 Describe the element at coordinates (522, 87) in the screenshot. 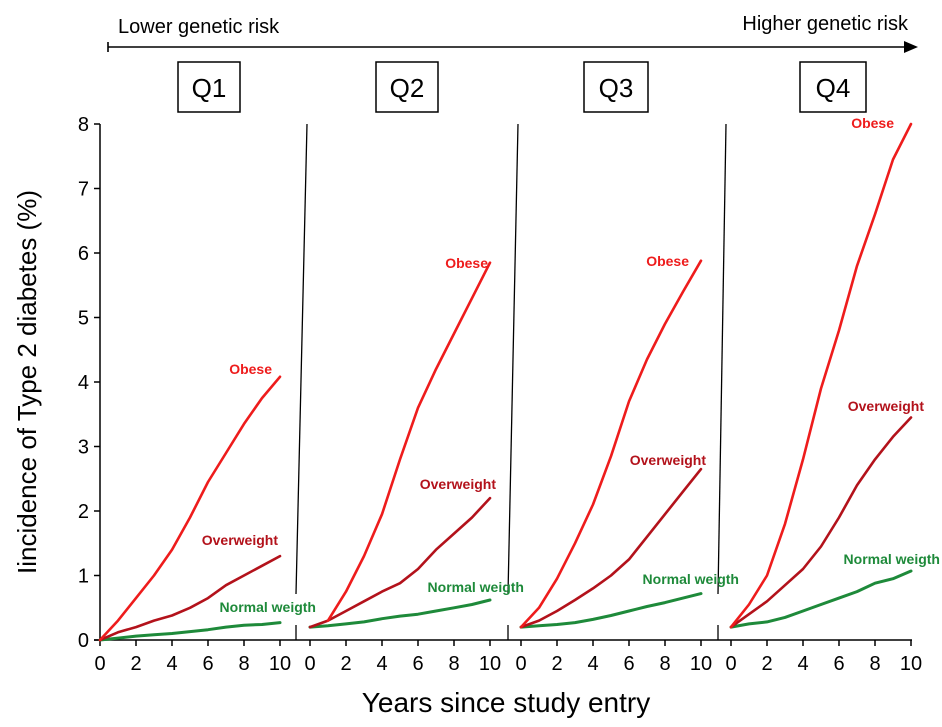

I see `quartile-boxes: Q1 Q2 Q3 Q4` at that location.